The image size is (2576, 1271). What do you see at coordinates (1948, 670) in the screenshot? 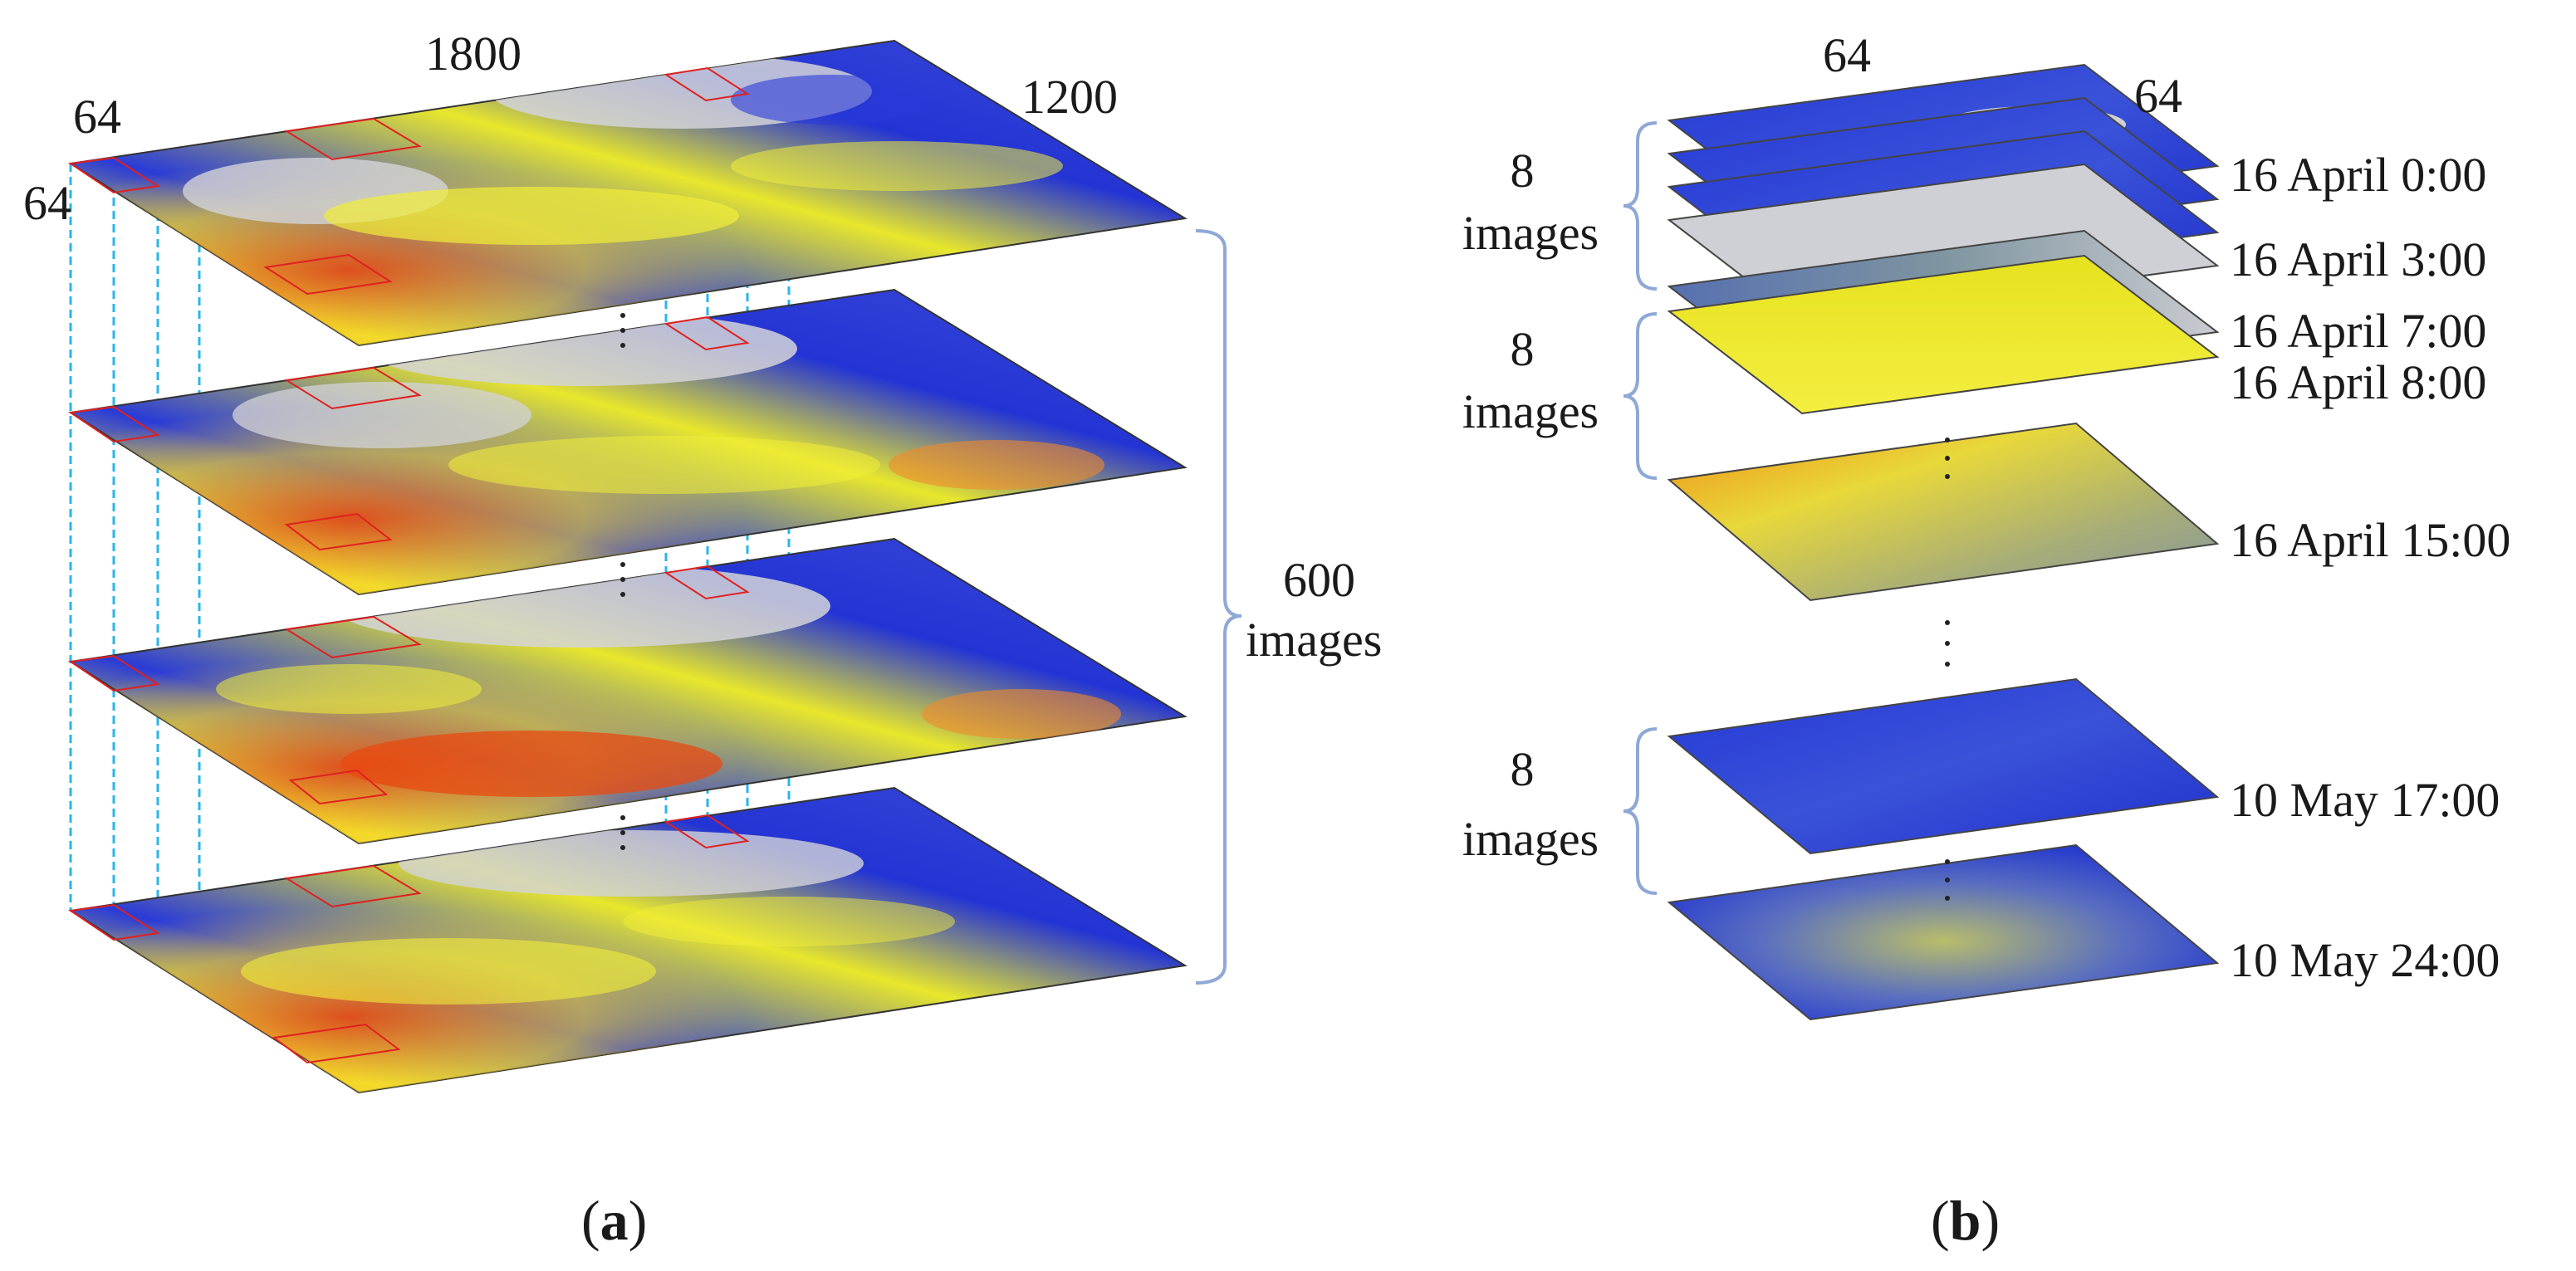
I see `tile-continuation-dots` at bounding box center [1948, 670].